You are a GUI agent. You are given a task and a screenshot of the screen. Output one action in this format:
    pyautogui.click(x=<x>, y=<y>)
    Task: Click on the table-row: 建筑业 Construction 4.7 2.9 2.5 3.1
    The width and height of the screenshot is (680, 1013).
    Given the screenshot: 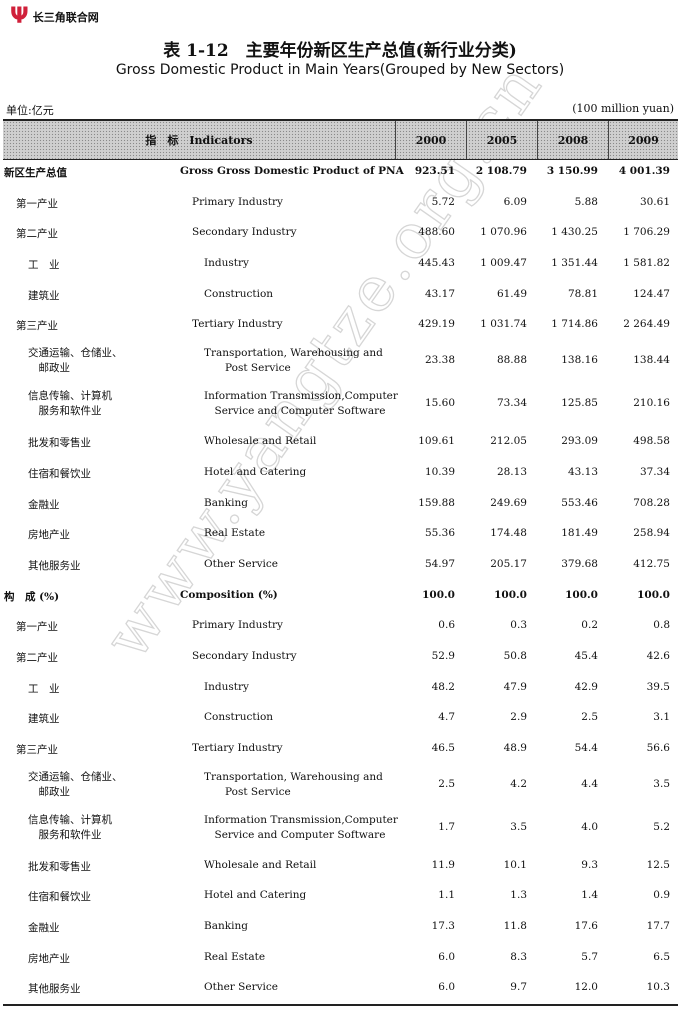 What is the action you would take?
    pyautogui.click(x=340, y=717)
    